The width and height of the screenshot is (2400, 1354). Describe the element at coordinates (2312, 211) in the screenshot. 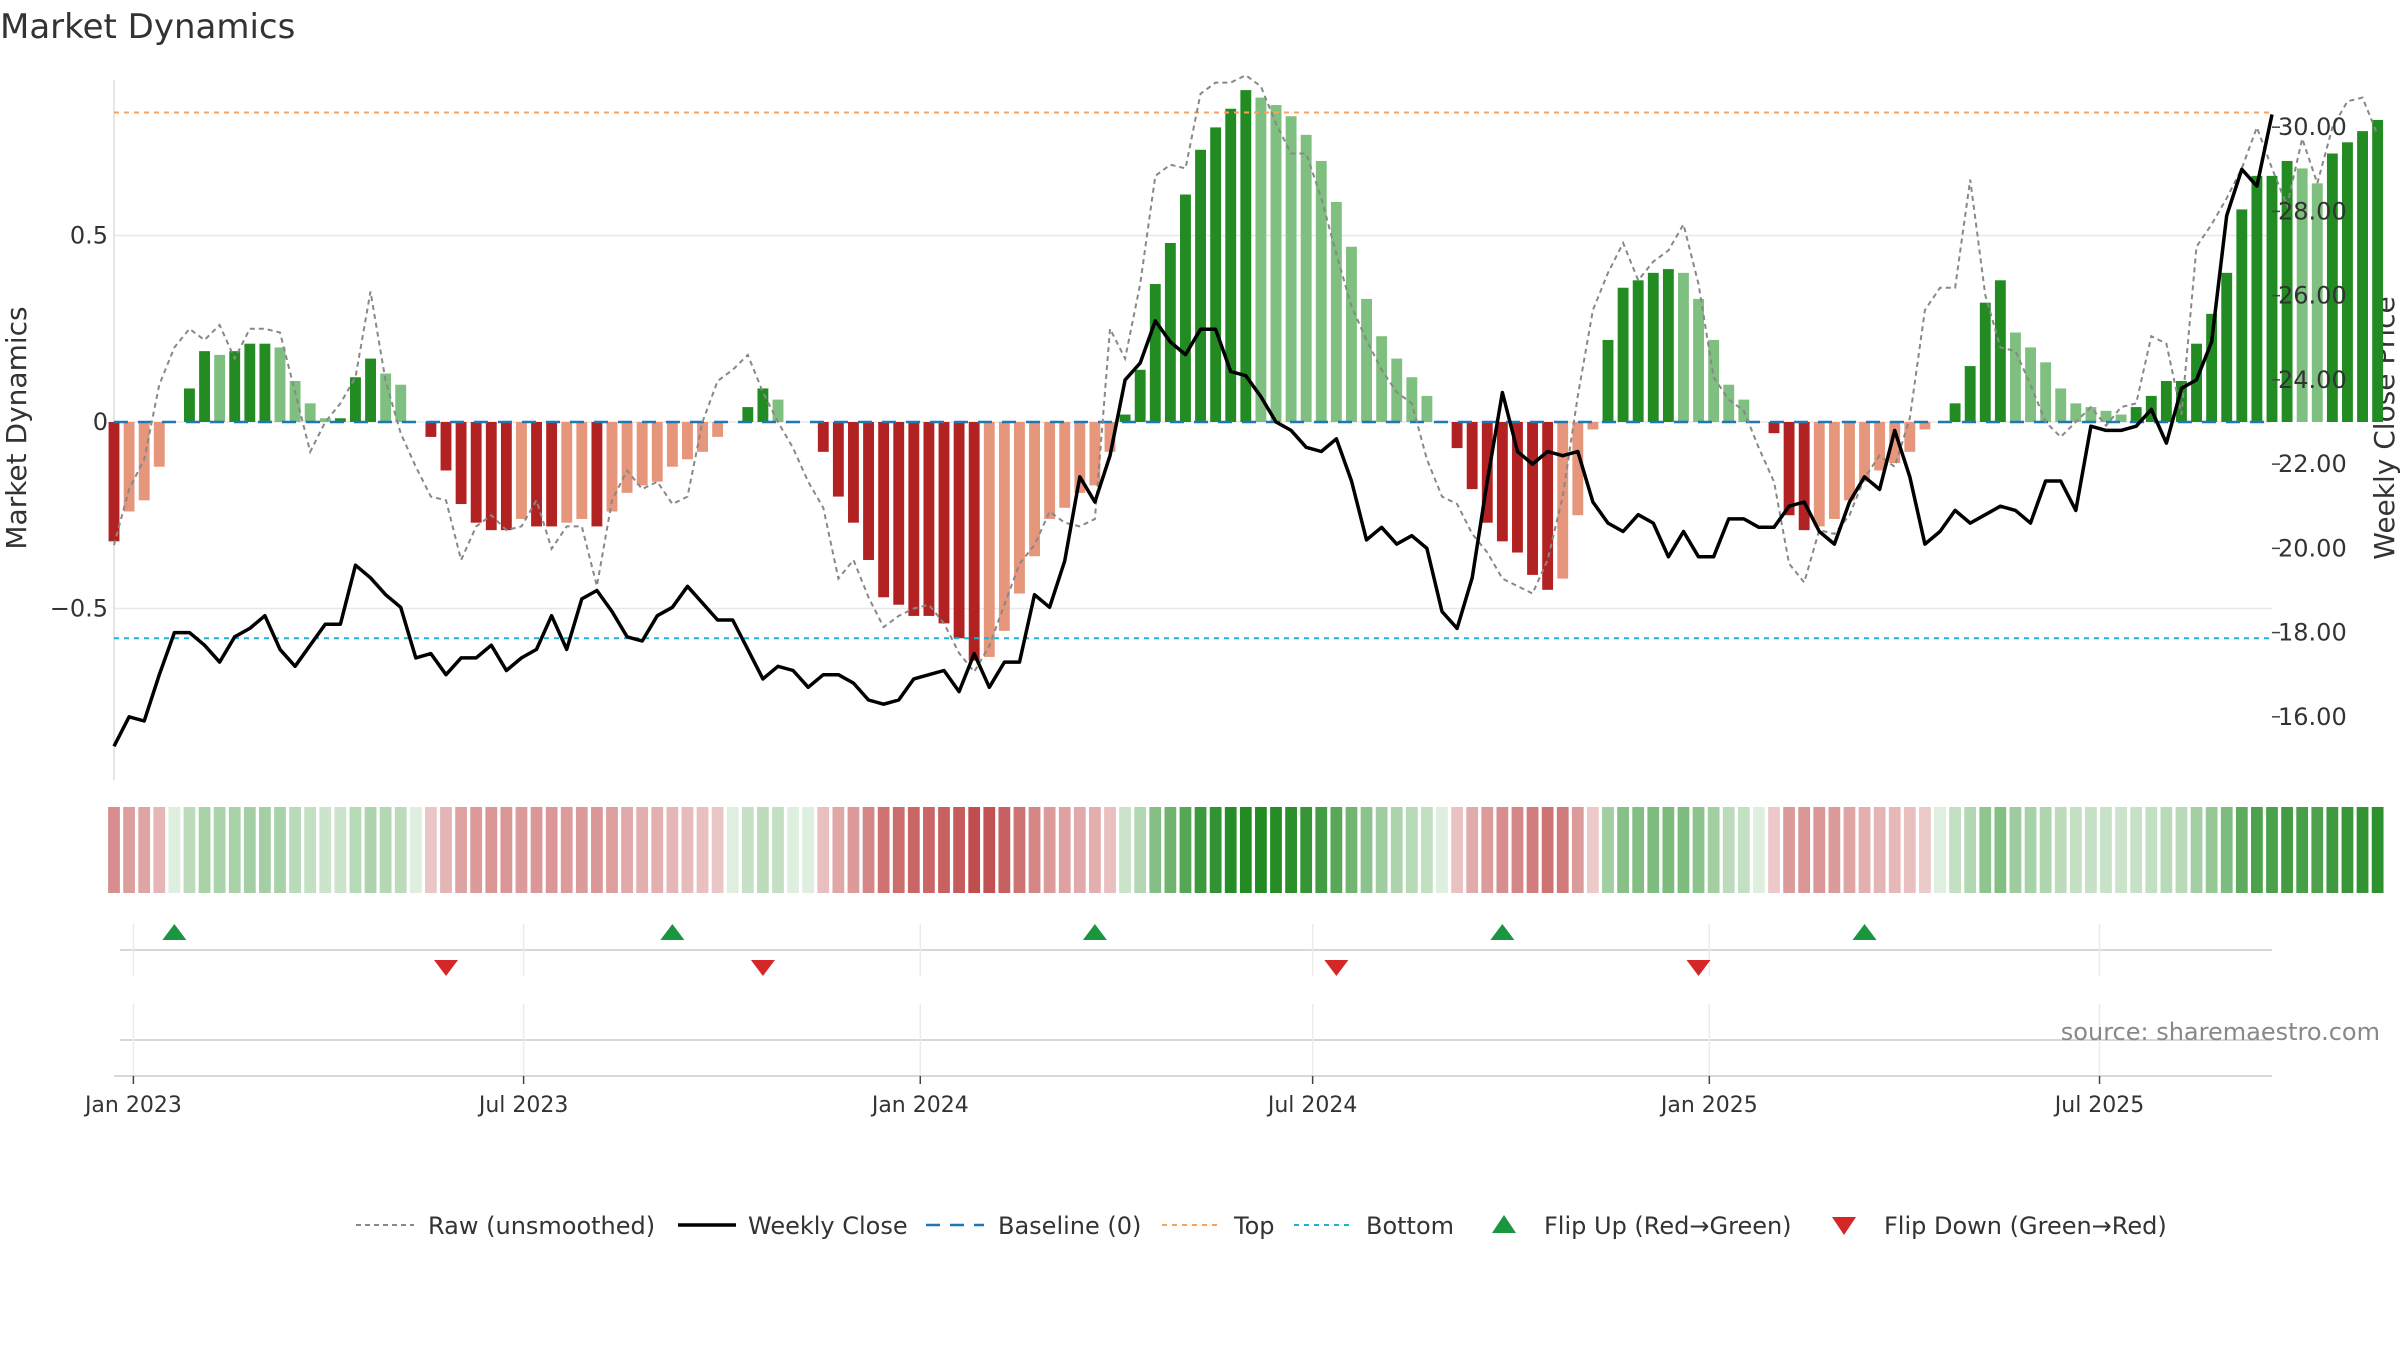

I see `y2-tick-label: 28.00` at that location.